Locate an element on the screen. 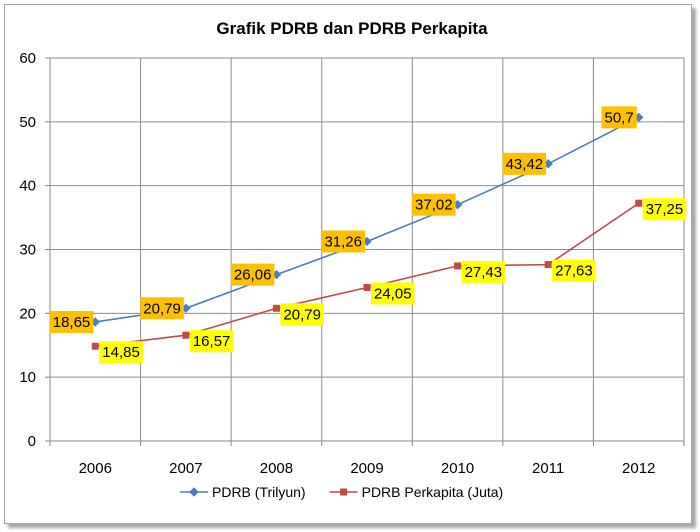 This screenshot has width=700, height=532. y-tick-label: 60 is located at coordinates (27, 58).